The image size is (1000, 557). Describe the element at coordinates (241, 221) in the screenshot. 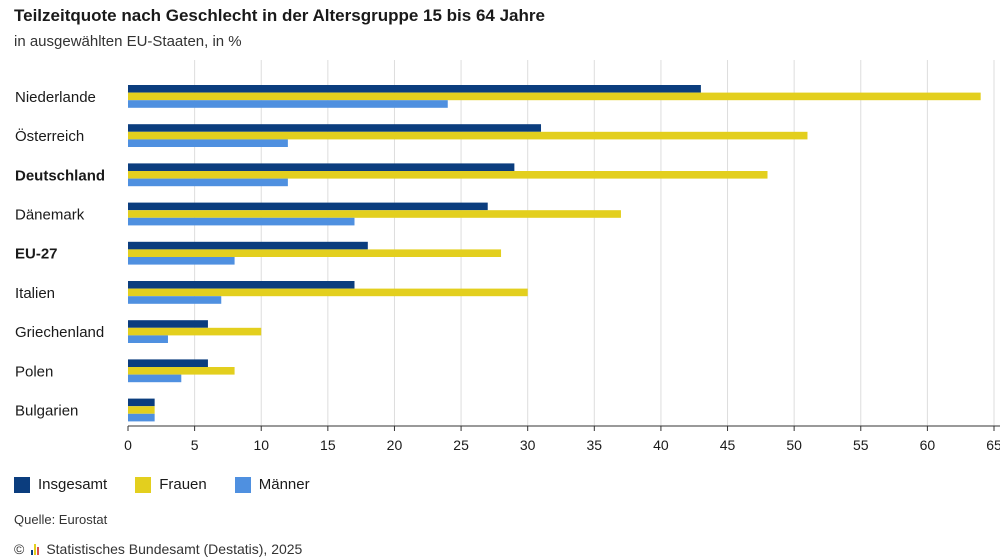

I see `bar-maenner-dänemark` at that location.